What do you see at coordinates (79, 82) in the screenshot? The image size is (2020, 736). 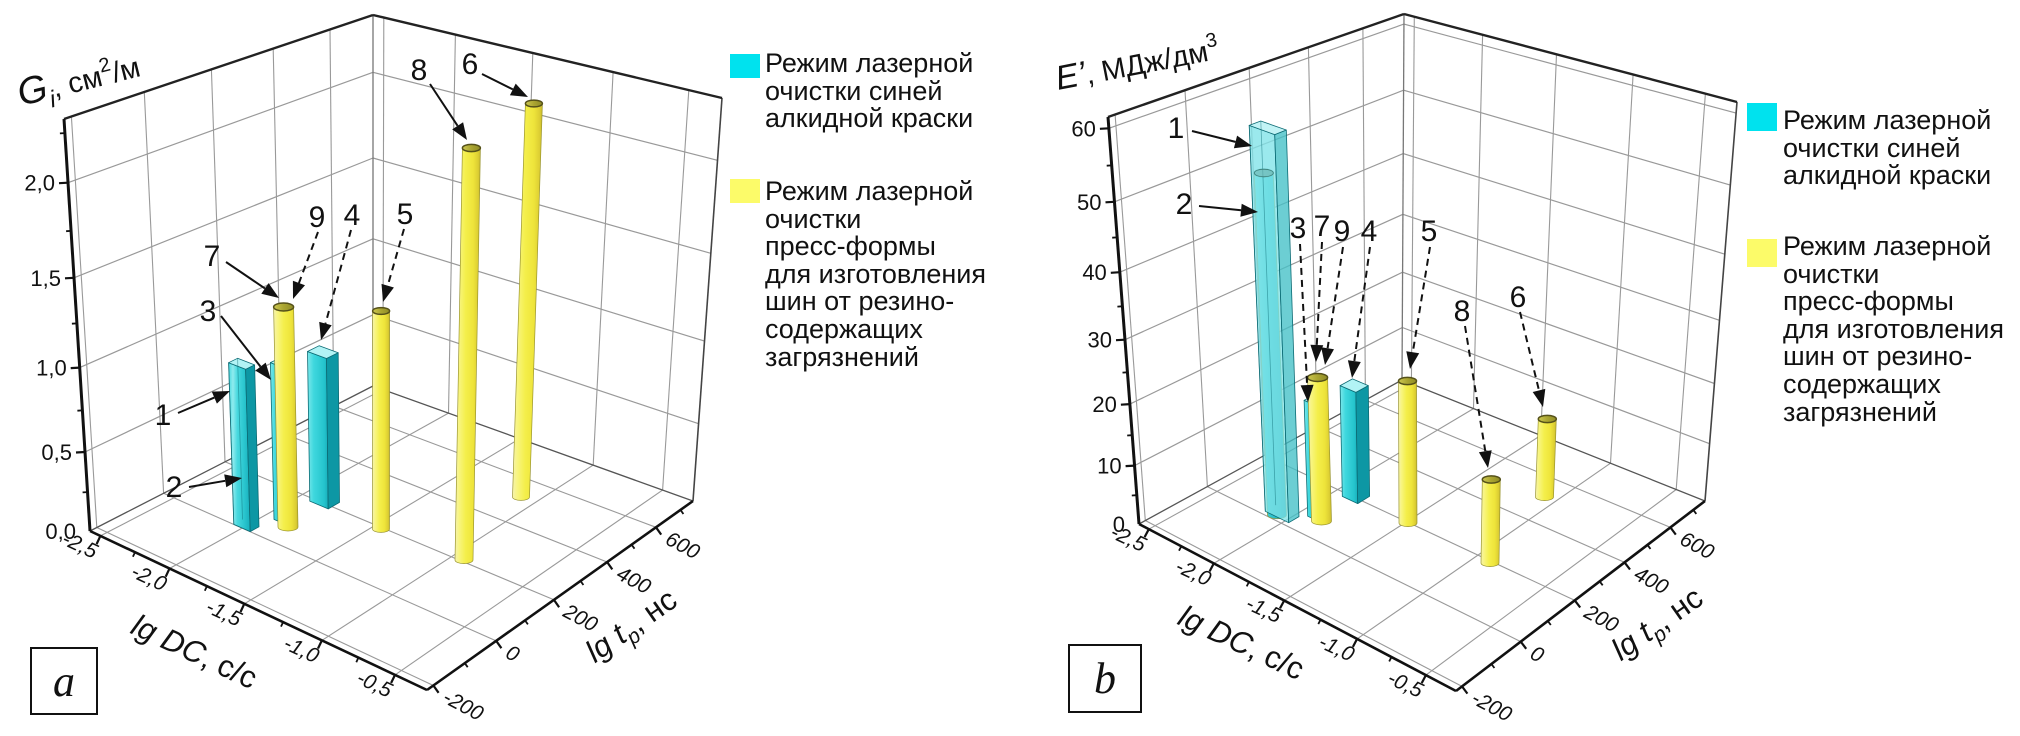 I see `svg-text: Gi, см2/м` at bounding box center [79, 82].